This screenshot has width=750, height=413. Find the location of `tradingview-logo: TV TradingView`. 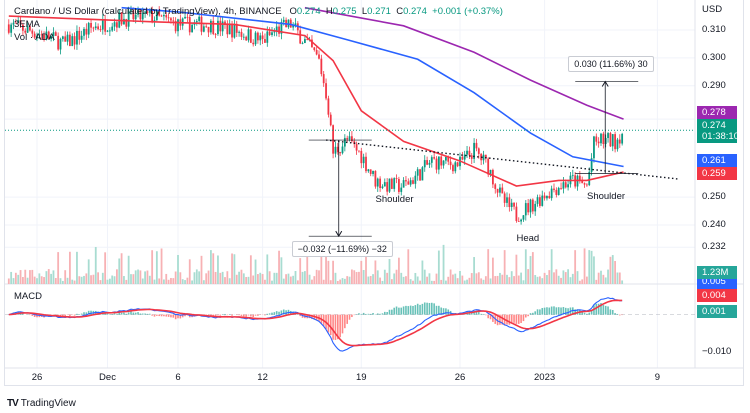

tradingview-logo: TV TradingView is located at coordinates (41, 403).